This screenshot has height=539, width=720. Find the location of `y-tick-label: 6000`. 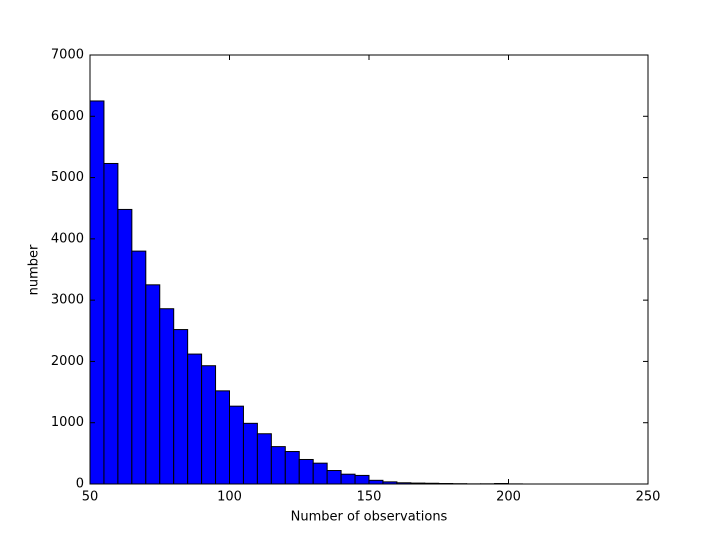

y-tick-label: 6000 is located at coordinates (67, 116).